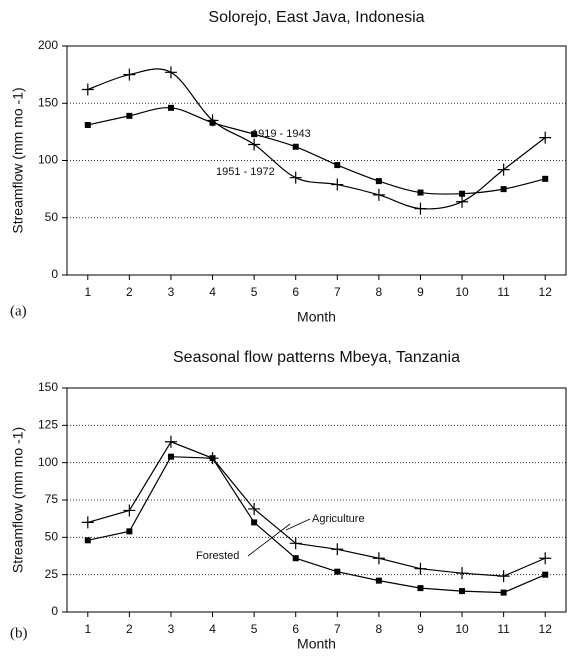 This screenshot has height=656, width=569. Describe the element at coordinates (281, 134) in the screenshot. I see `series-label: 1919 - 1943` at that location.